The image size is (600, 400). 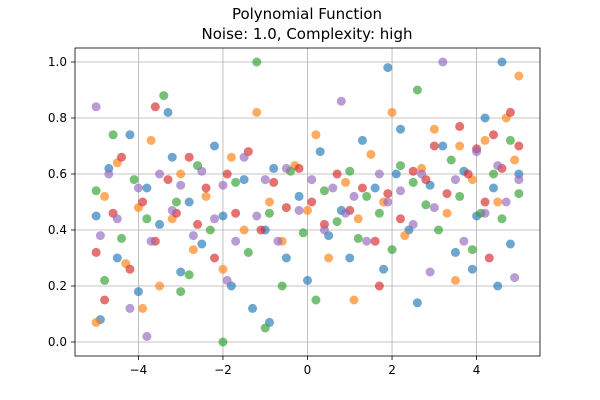 I want to click on y-tick-label: 0.6, so click(x=57, y=174).